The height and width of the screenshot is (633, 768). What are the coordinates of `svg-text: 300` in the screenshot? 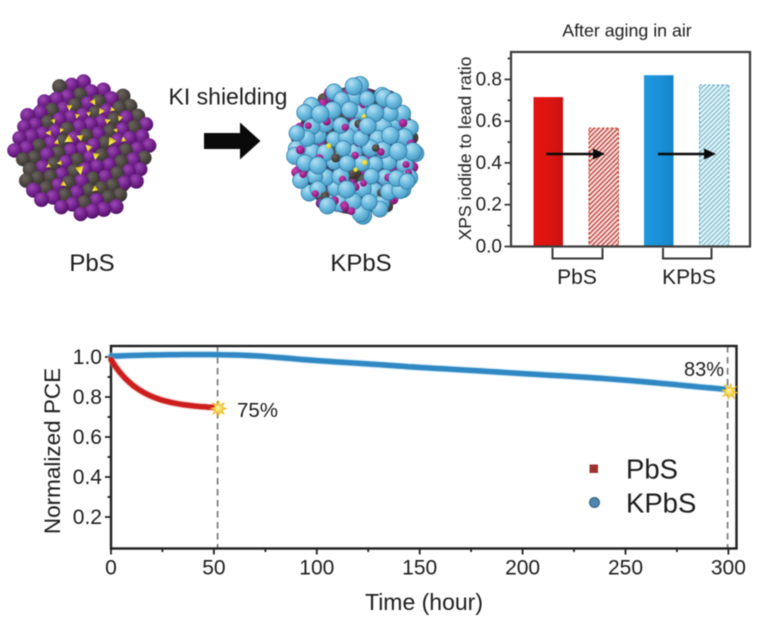 It's located at (728, 568).